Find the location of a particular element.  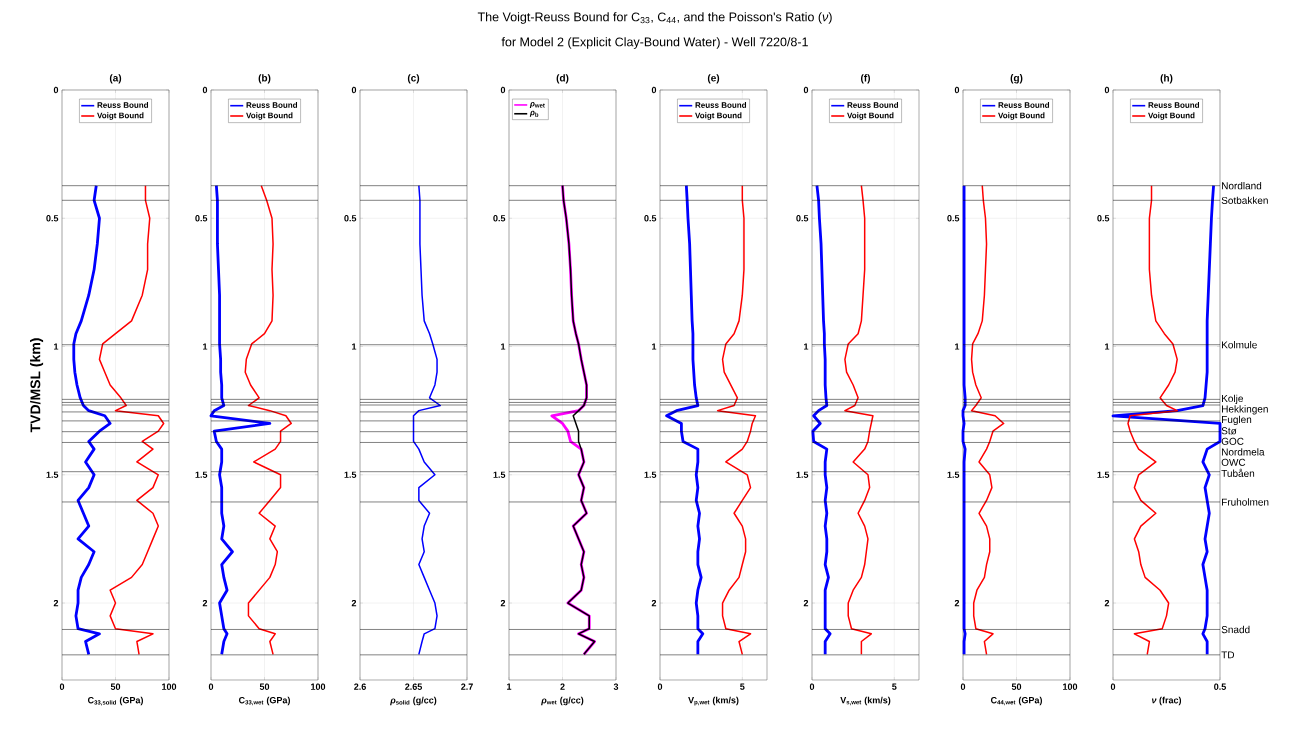

ref-line-label: TD is located at coordinates (1228, 655).